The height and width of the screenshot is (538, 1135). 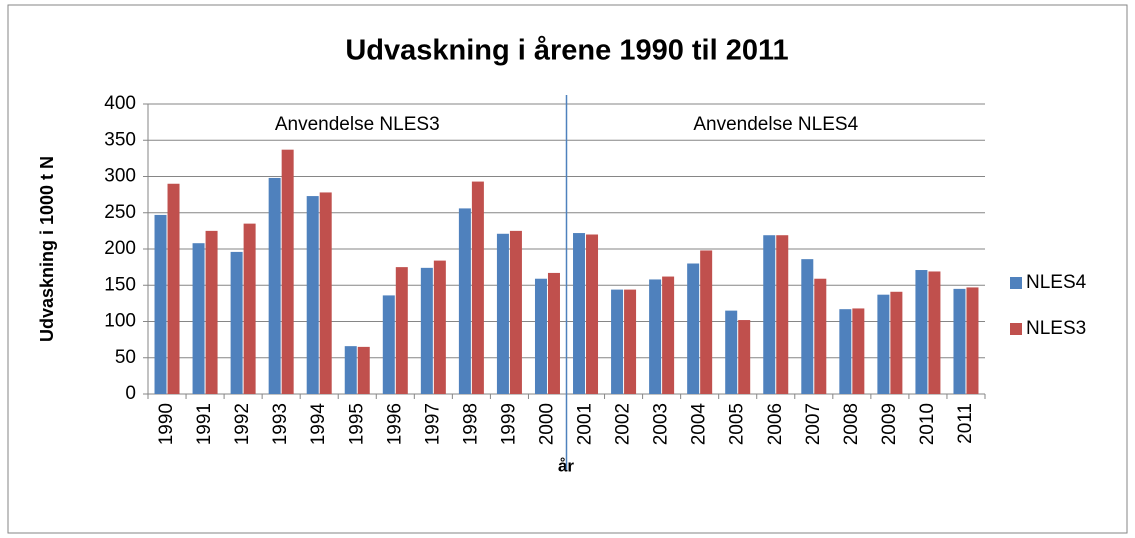 I want to click on x-tick-label: 2008, so click(x=851, y=424).